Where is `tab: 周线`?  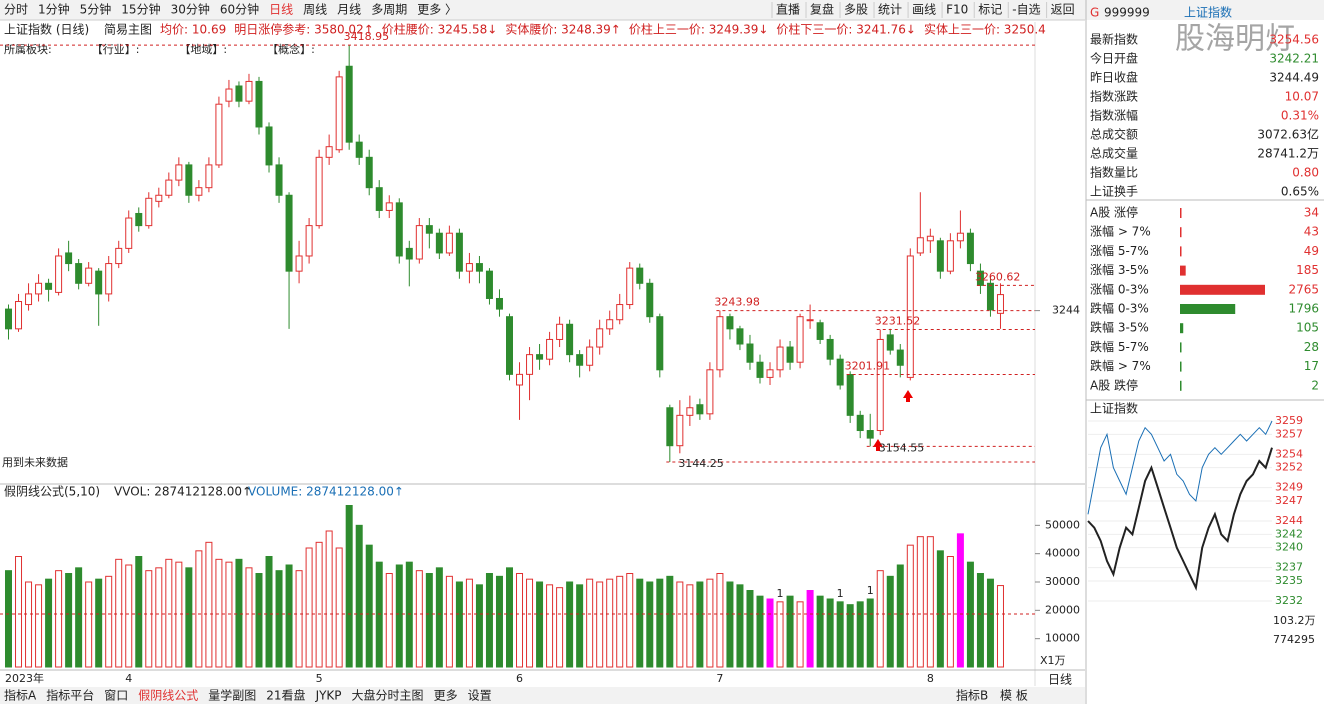 tab: 周线 is located at coordinates (315, 10).